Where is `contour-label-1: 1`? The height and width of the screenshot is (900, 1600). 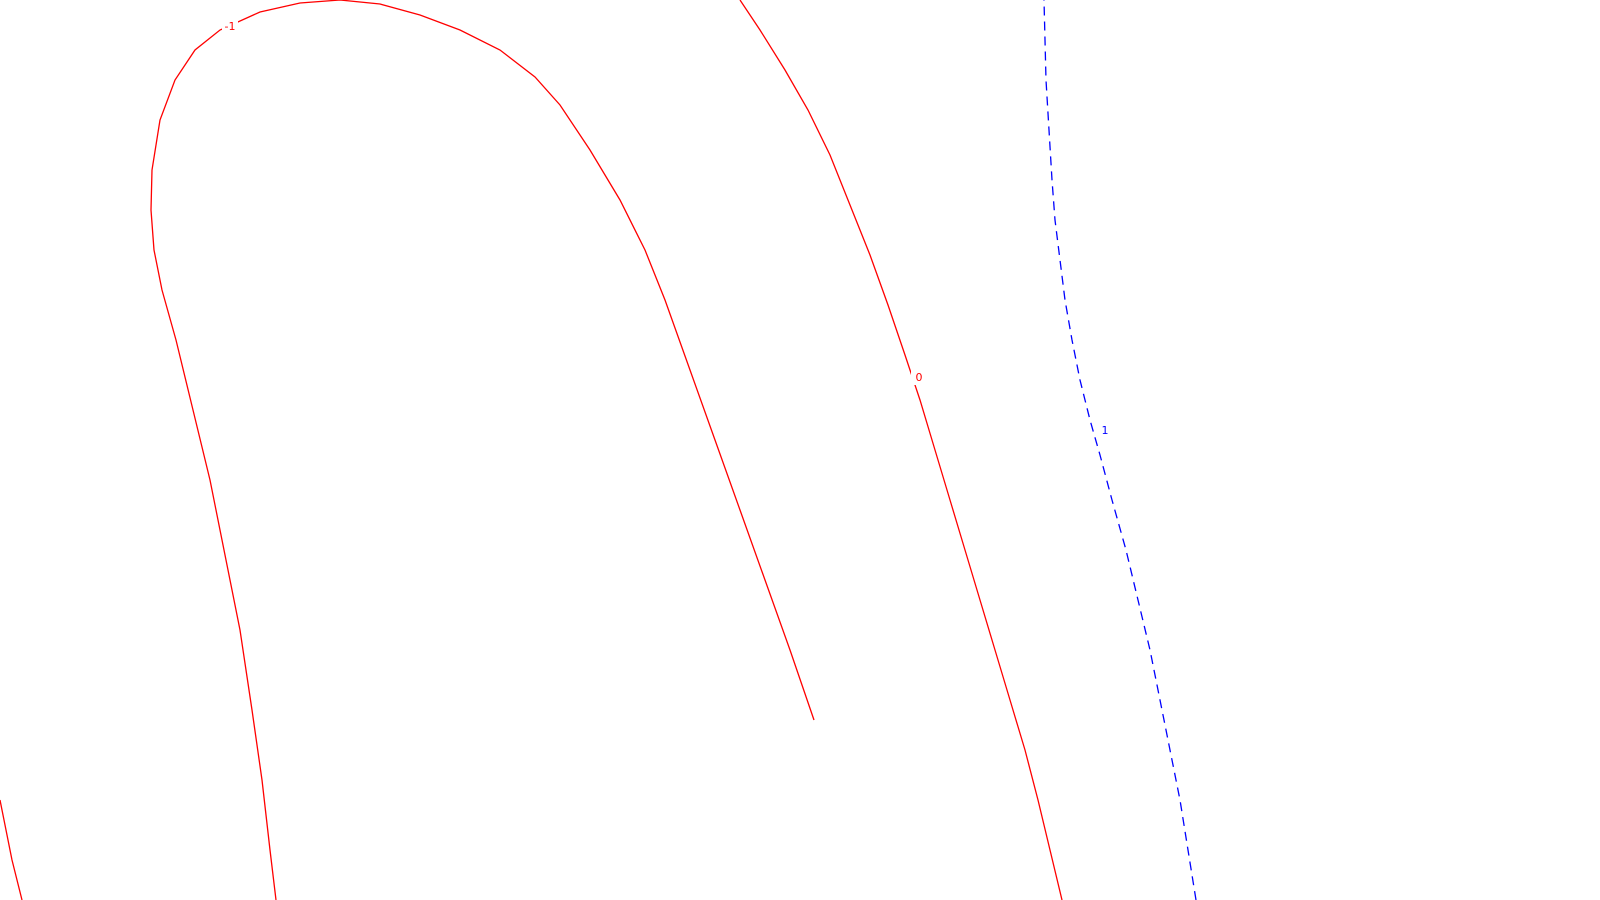 contour-label-1: 1 is located at coordinates (1105, 430).